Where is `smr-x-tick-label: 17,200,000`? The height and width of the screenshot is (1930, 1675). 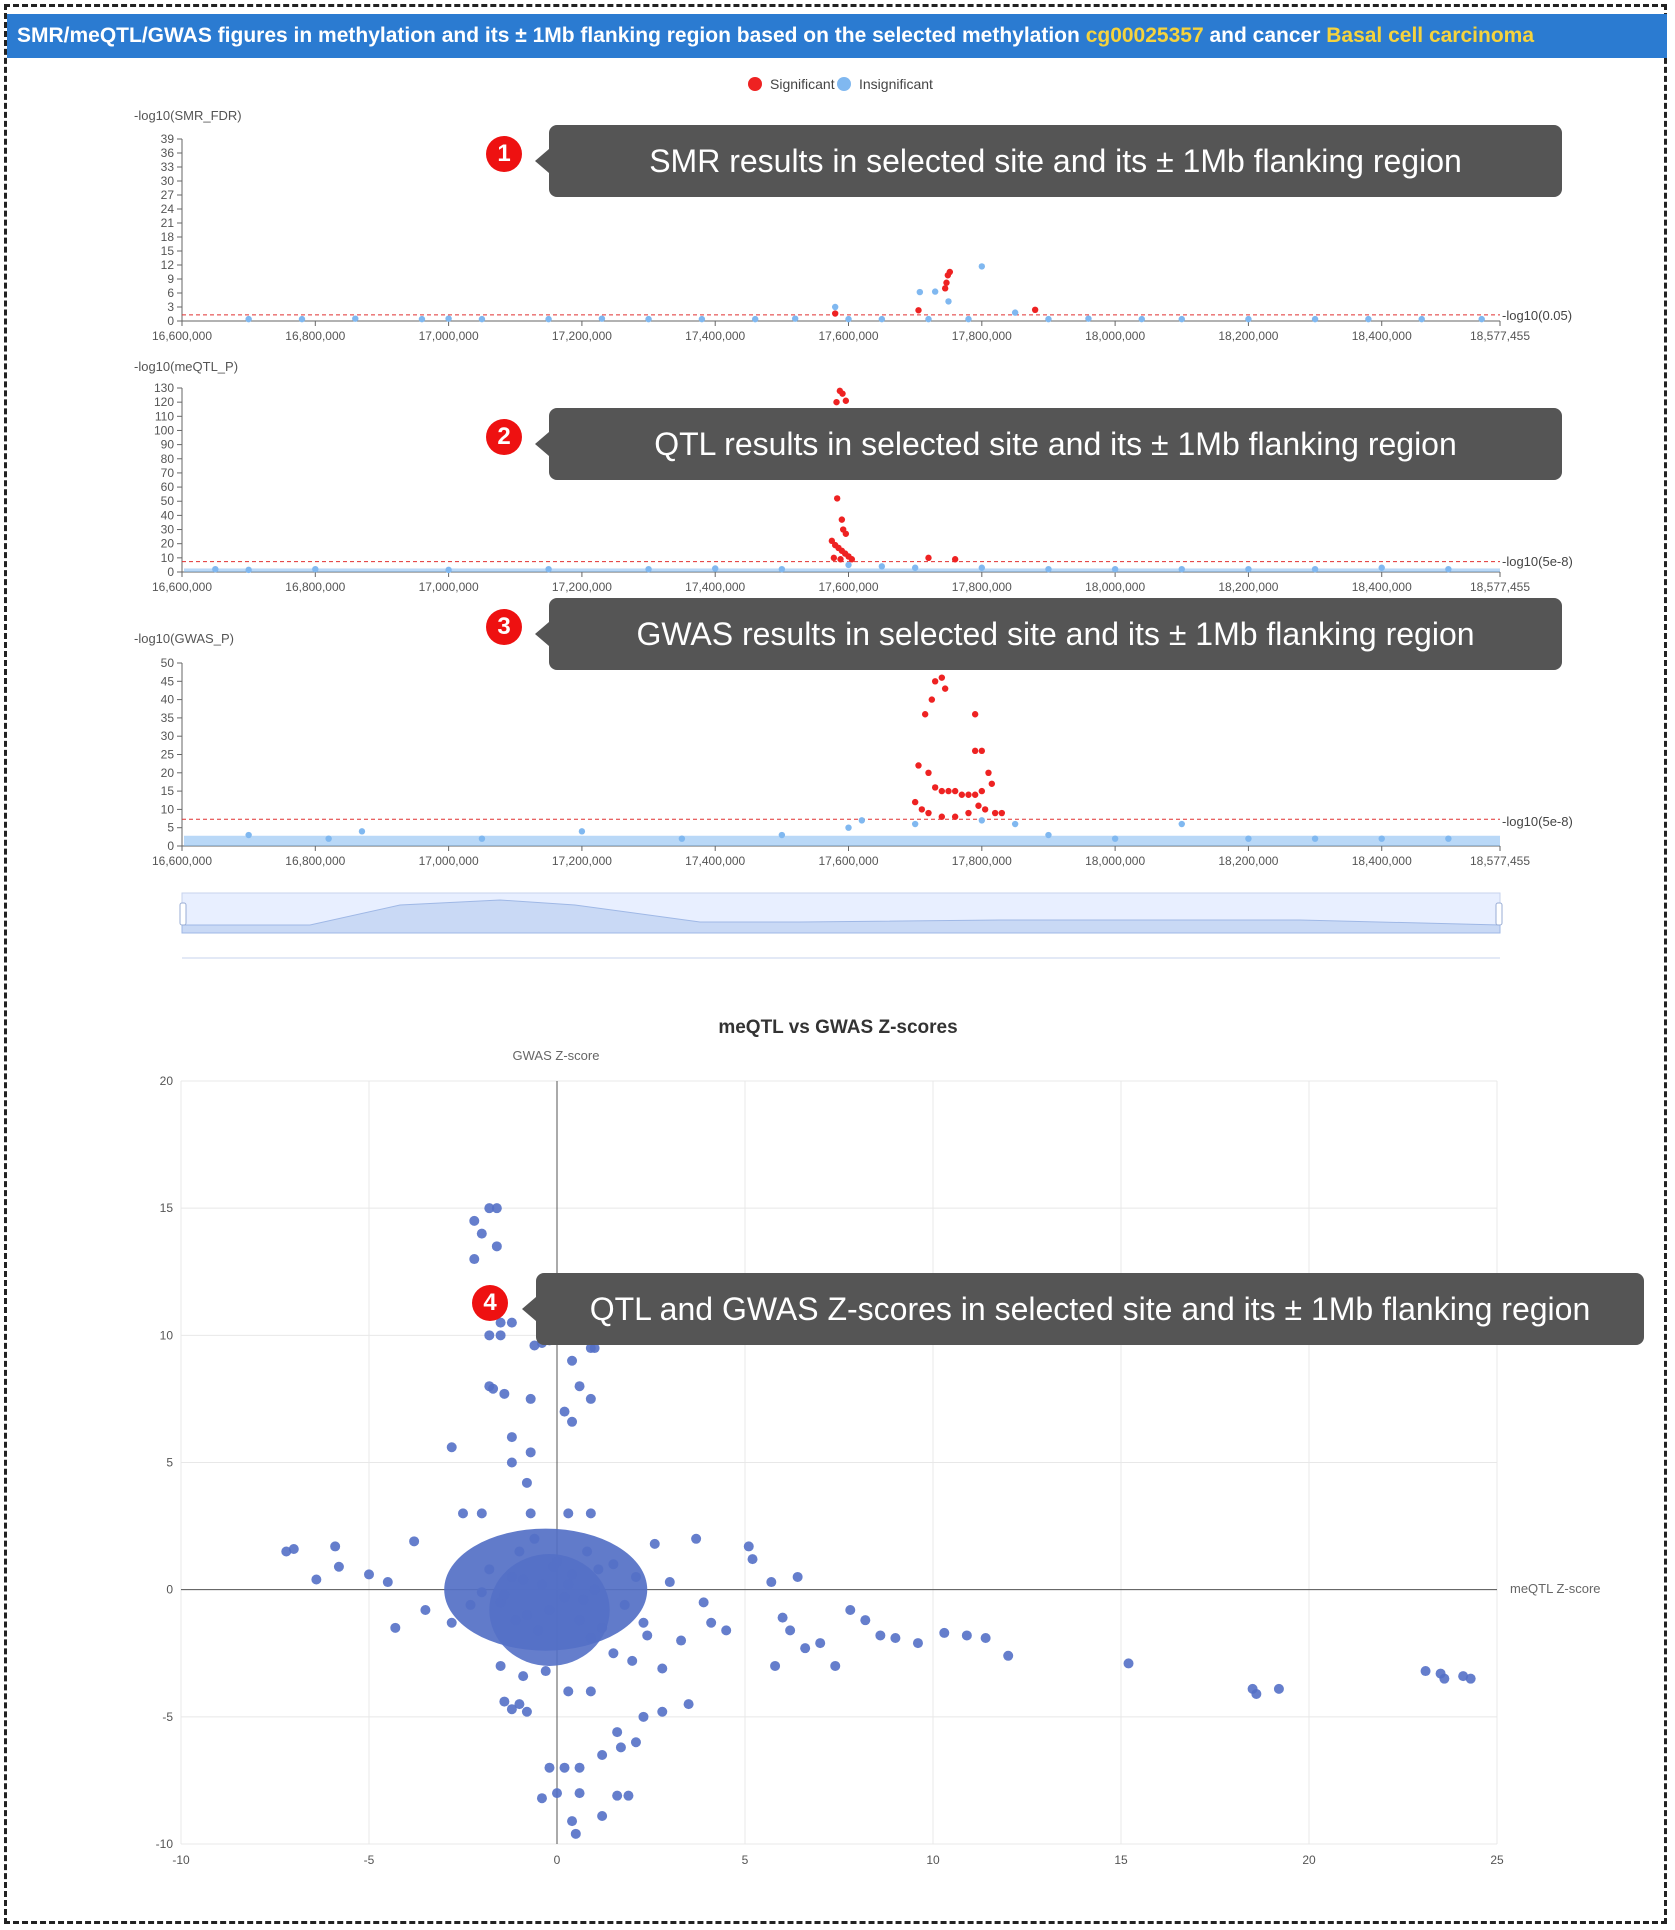
smr-x-tick-label: 17,200,000 is located at coordinates (582, 336).